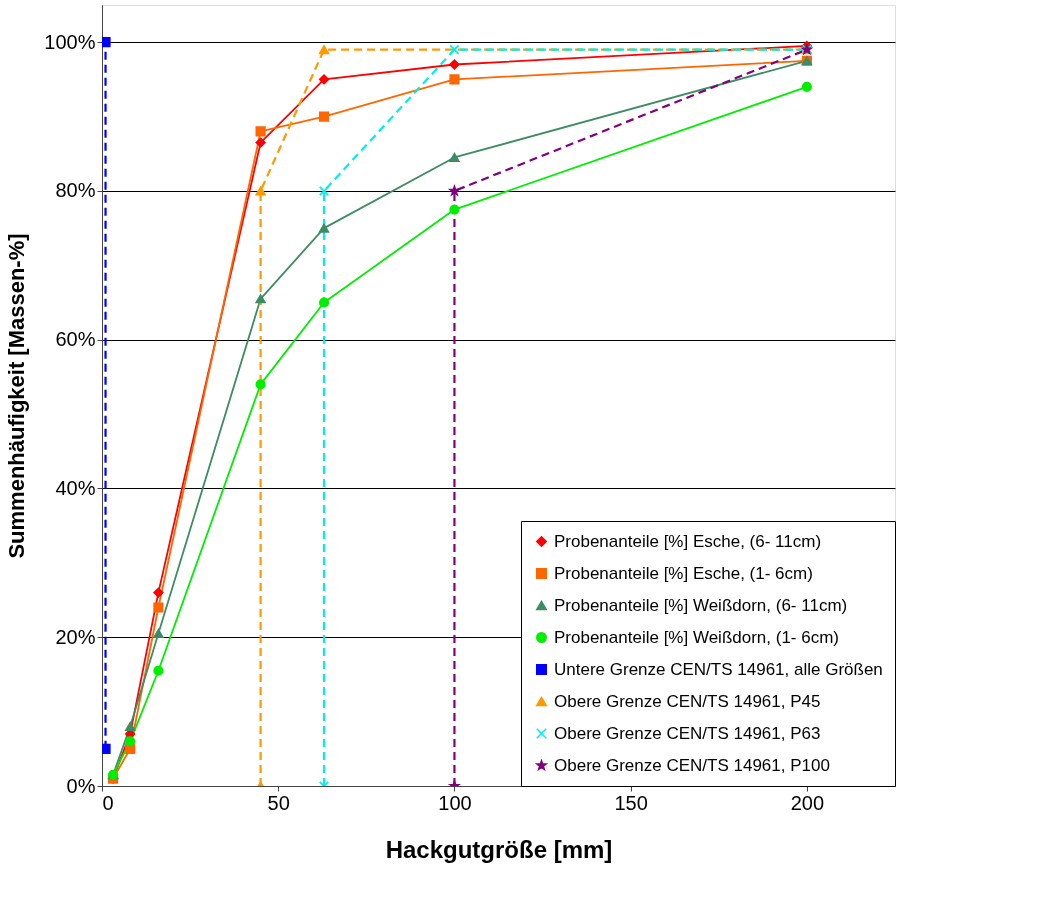 The width and height of the screenshot is (1062, 918). What do you see at coordinates (687, 733) in the screenshot?
I see `legend-label: Obere Grenze CEN/TS 14961, P63` at bounding box center [687, 733].